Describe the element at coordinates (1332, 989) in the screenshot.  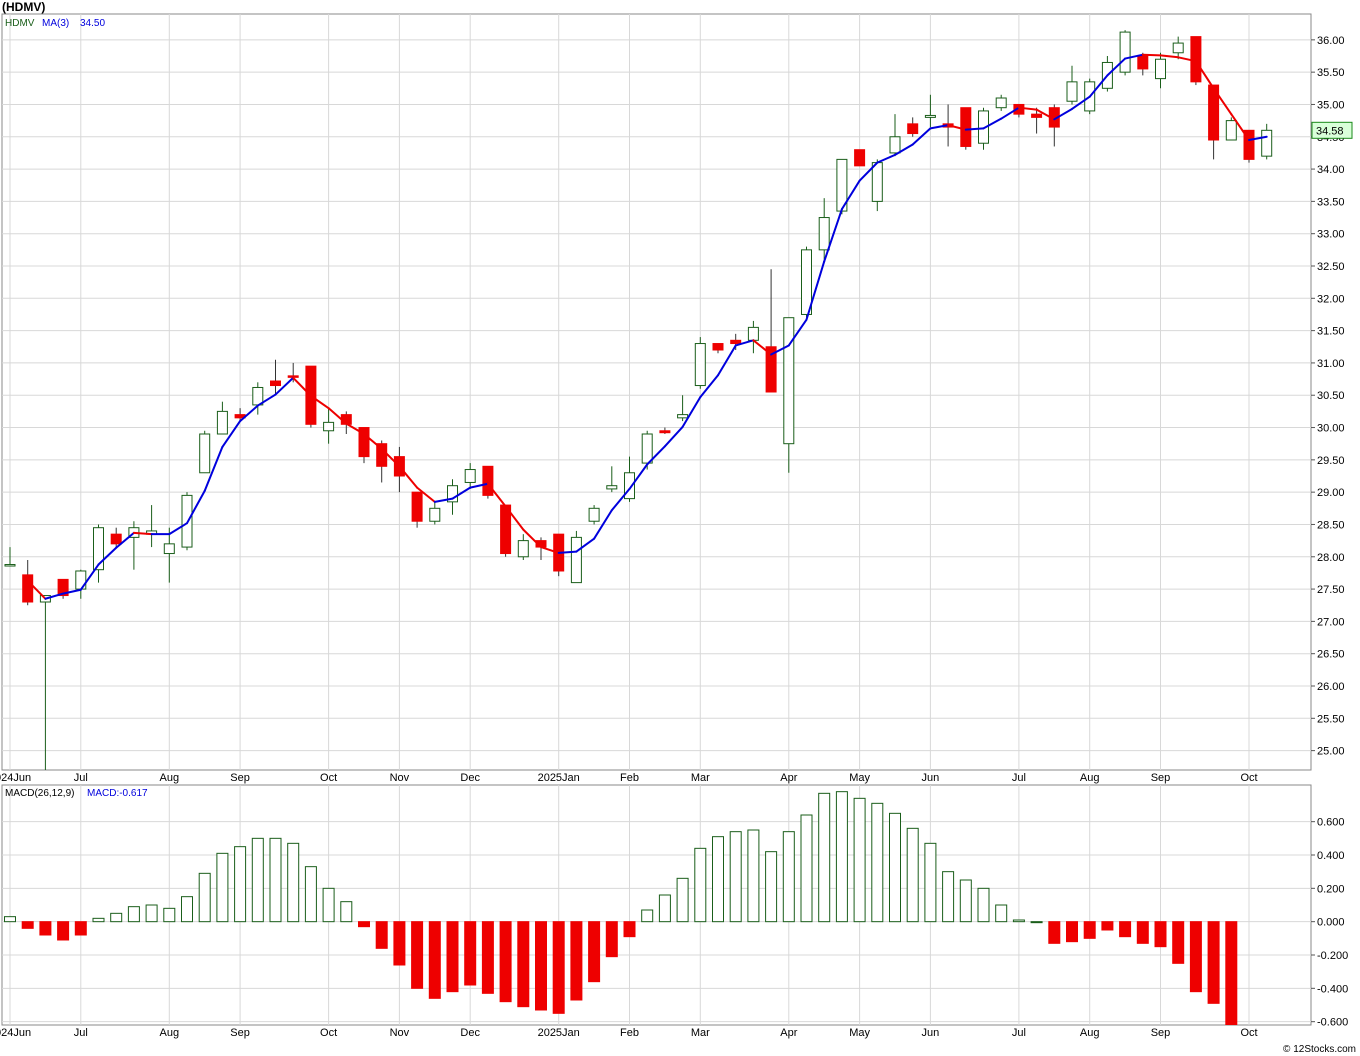
I see `macd-y-tick-label: -0.400` at that location.